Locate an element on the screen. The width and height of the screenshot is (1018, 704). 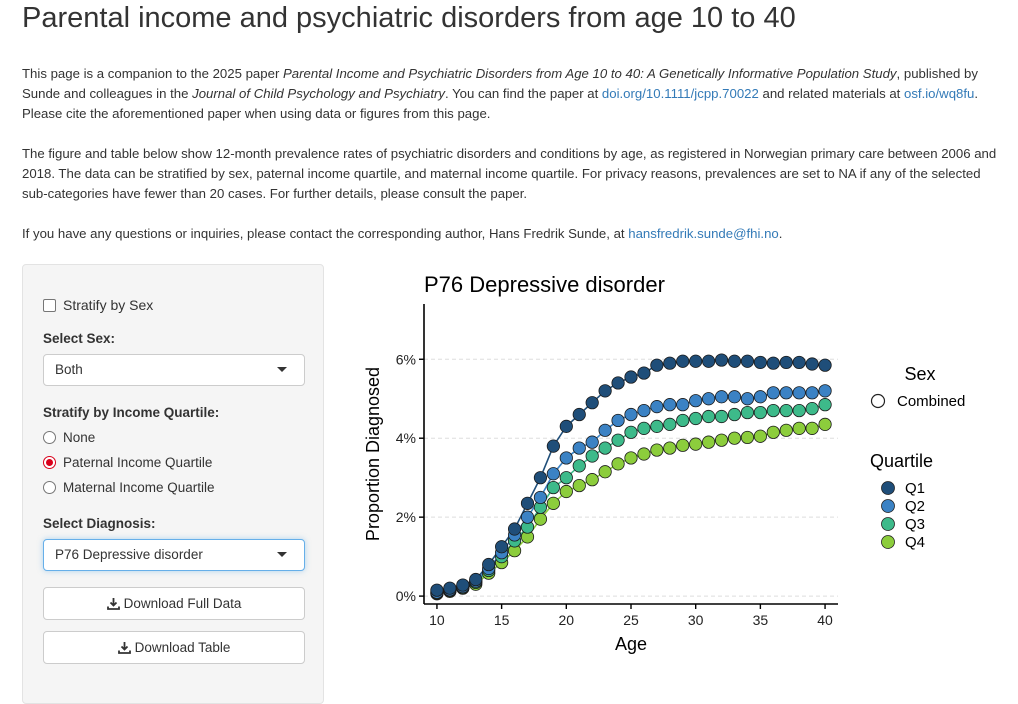
osf-link: osf.io/wq8fu is located at coordinates (939, 93).